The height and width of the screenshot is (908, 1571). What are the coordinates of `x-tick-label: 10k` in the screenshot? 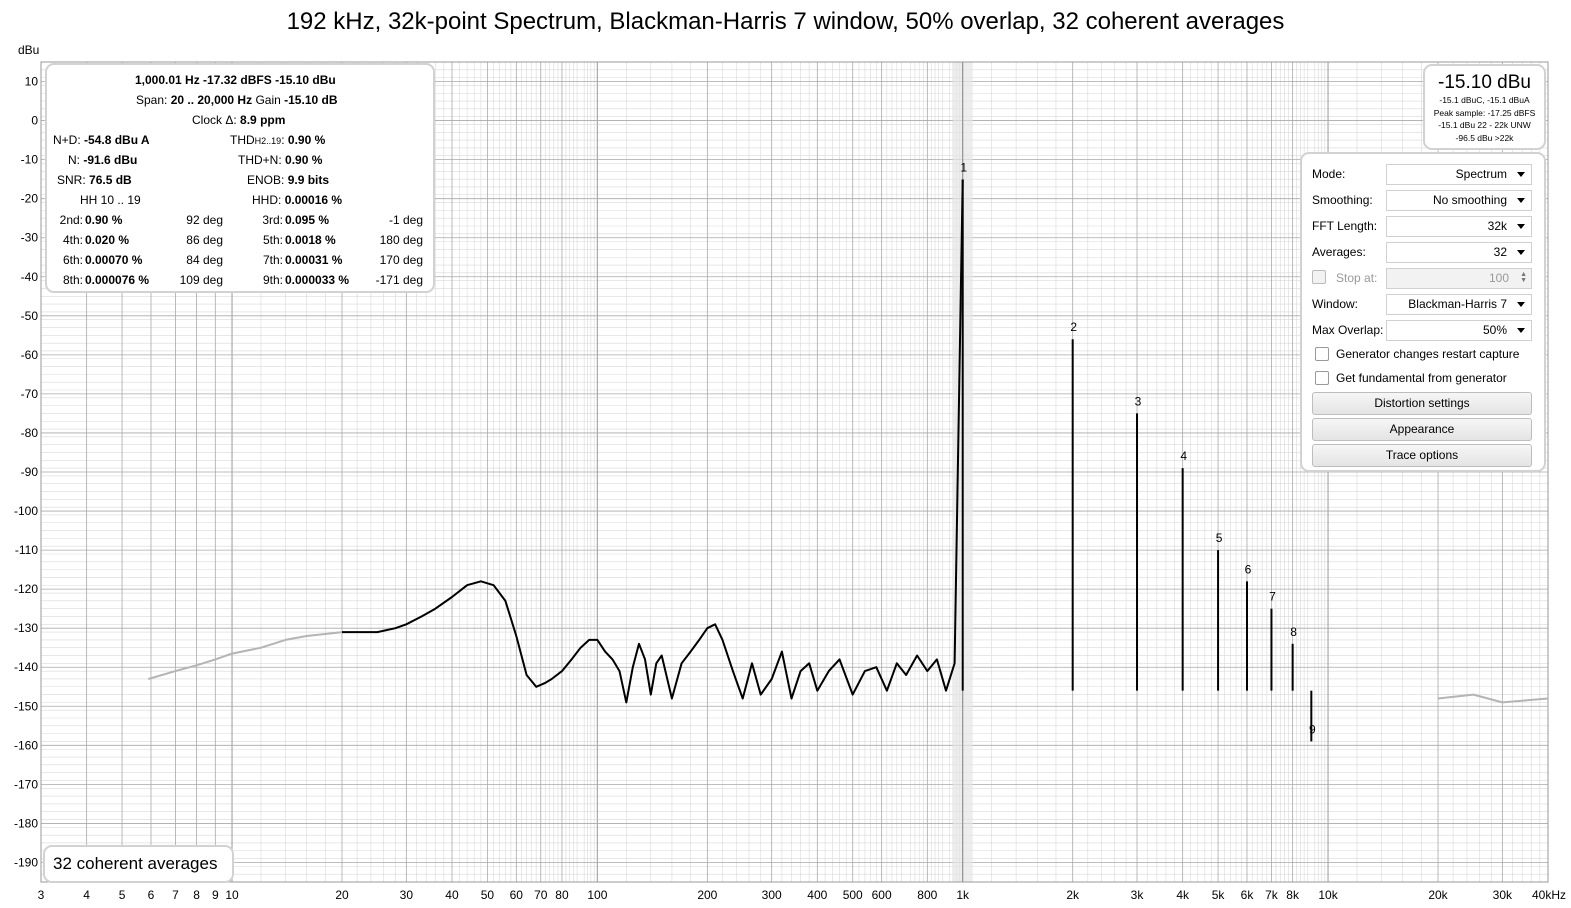 It's located at (1328, 895).